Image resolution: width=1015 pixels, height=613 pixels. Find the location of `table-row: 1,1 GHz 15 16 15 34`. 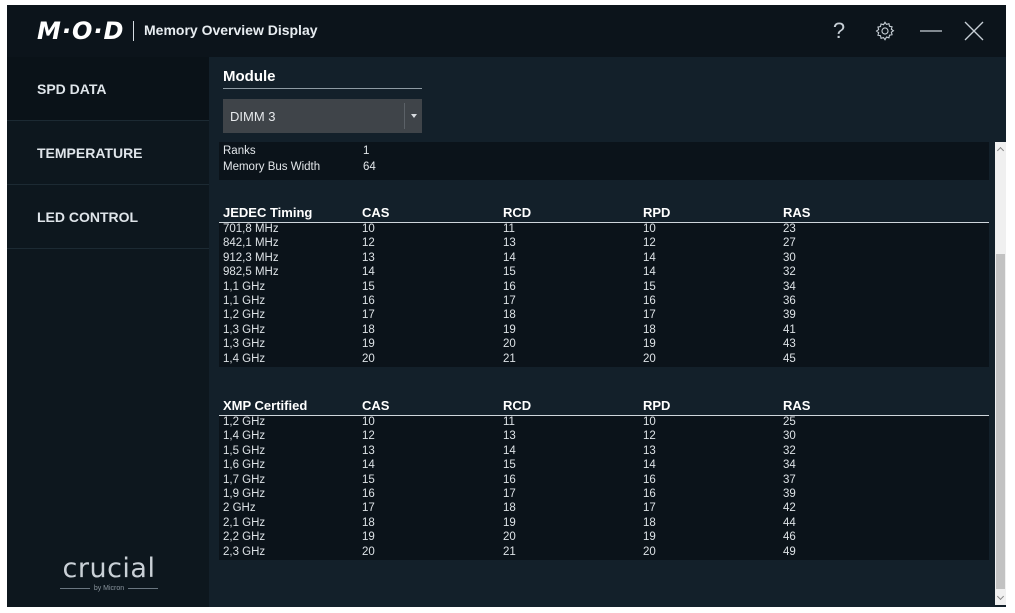

table-row: 1,1 GHz 15 16 15 34 is located at coordinates (604, 288).